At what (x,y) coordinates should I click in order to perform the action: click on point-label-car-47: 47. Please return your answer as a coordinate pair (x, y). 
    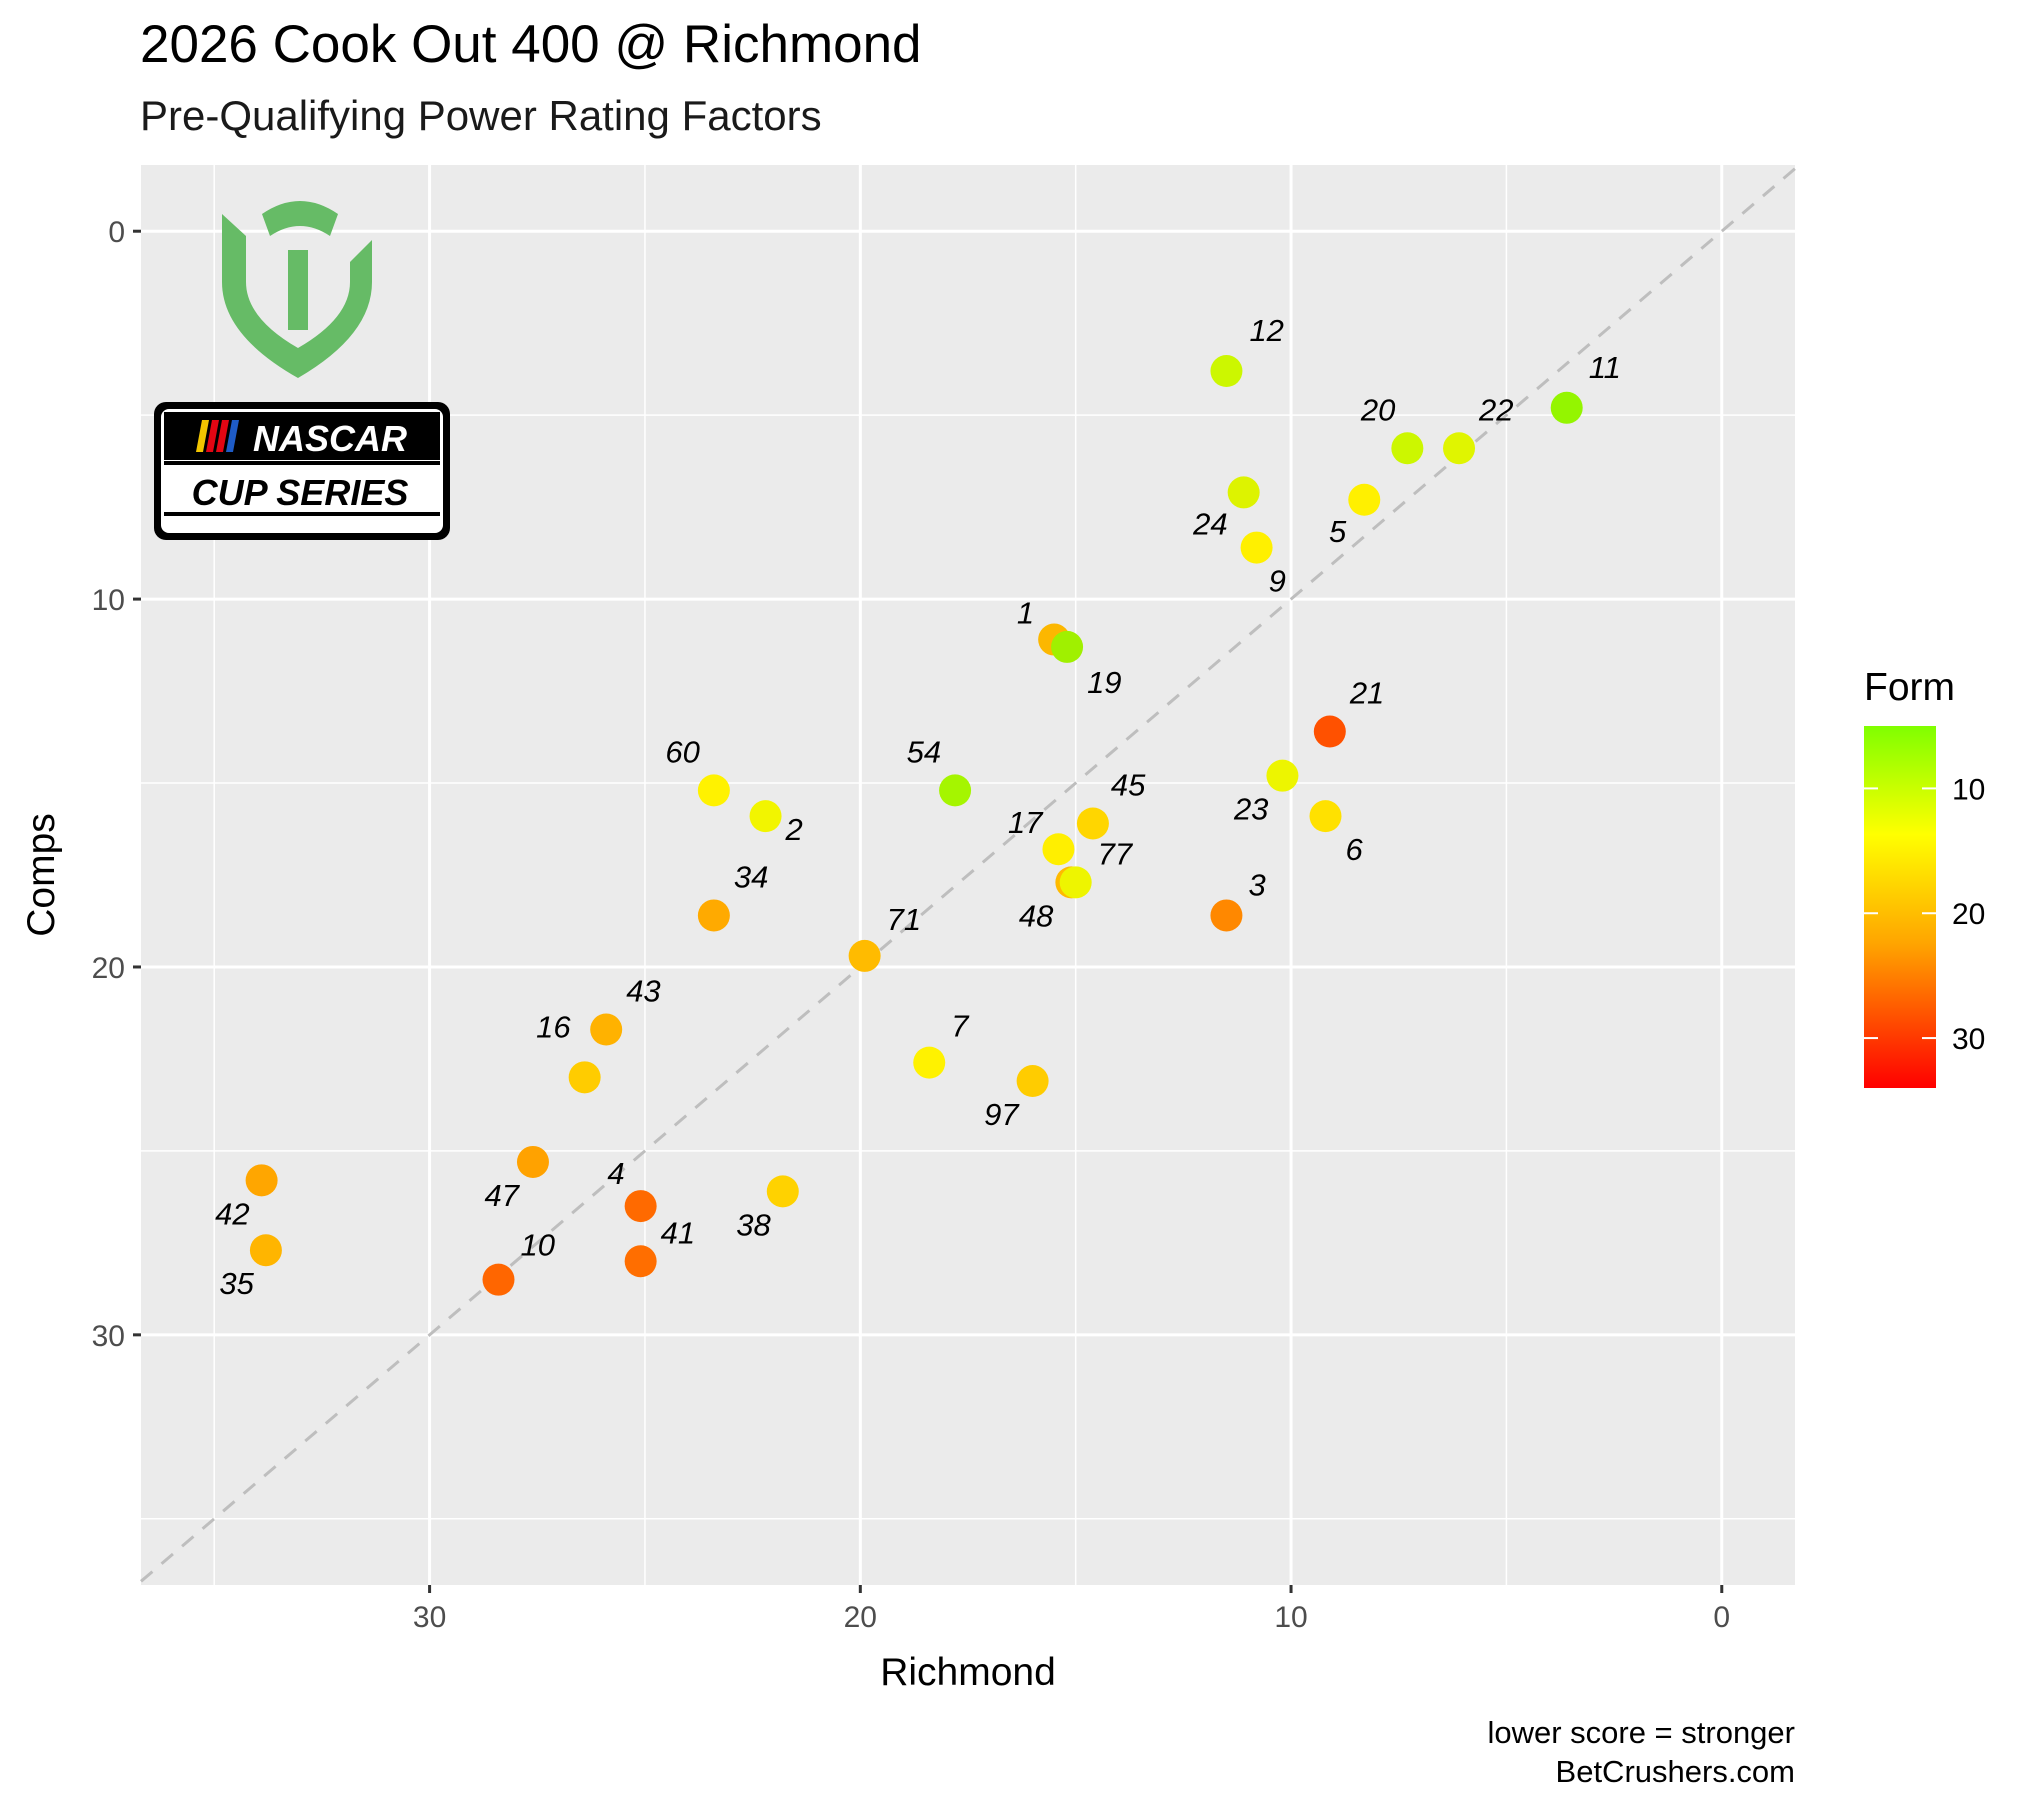
    Looking at the image, I should click on (502, 1195).